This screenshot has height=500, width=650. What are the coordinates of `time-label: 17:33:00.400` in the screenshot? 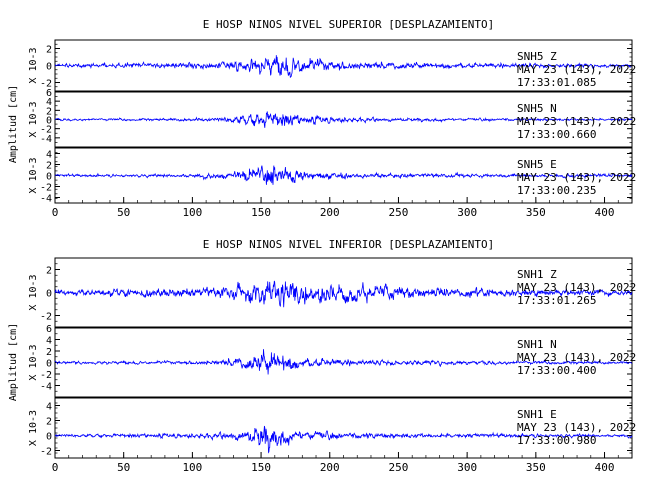 It's located at (556, 370).